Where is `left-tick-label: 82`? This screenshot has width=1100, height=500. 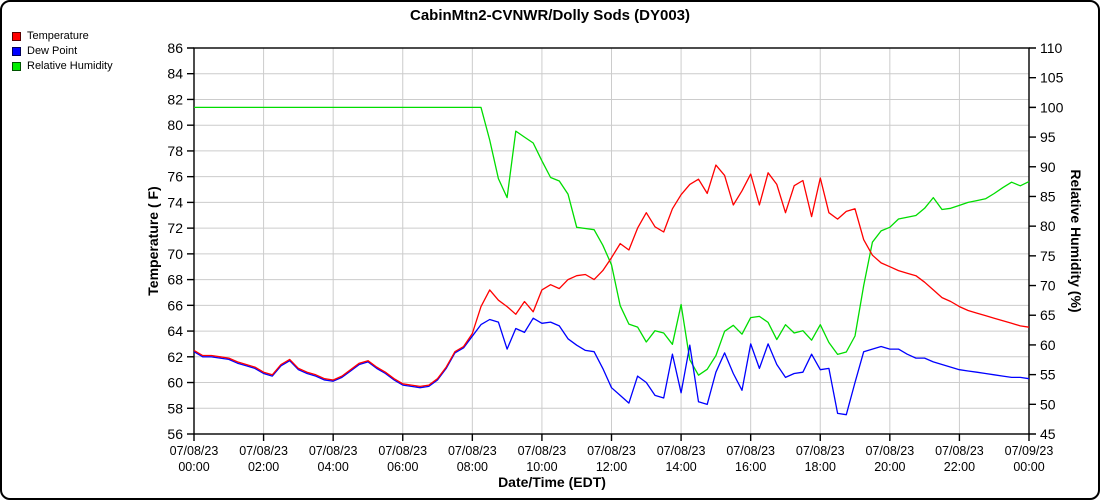
left-tick-label: 82 is located at coordinates (175, 99).